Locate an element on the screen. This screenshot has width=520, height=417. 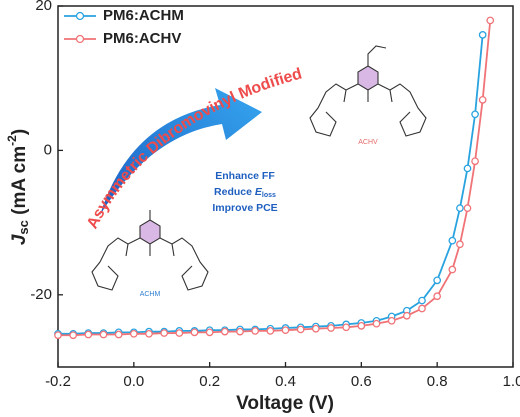
molecule-label: ACHM is located at coordinates (150, 294).